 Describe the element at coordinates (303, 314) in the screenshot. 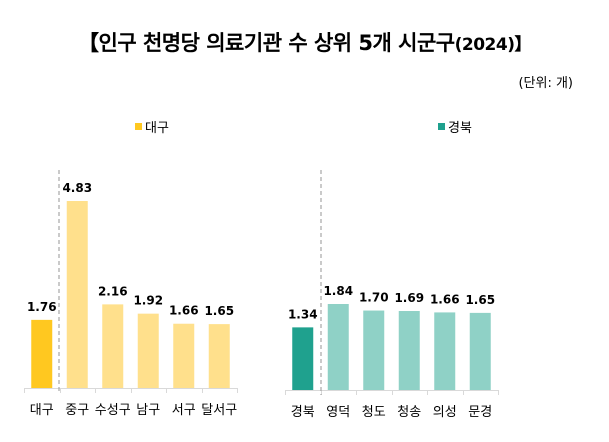

I see `data-label: 1.34` at that location.